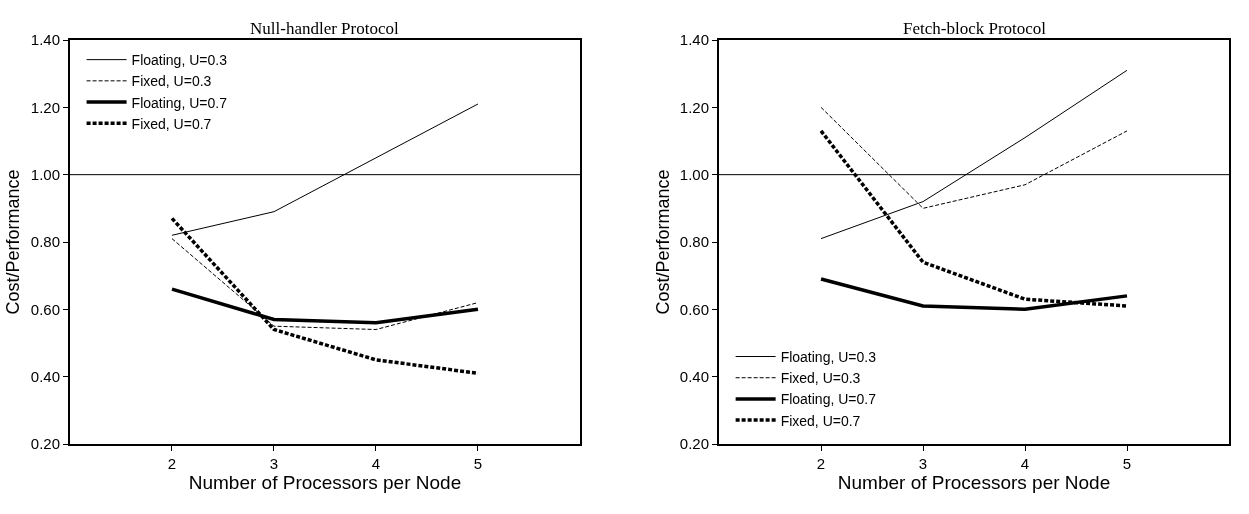 This screenshot has width=1249, height=514. What do you see at coordinates (324, 28) in the screenshot?
I see `chart-title: Null-handler Protocol` at bounding box center [324, 28].